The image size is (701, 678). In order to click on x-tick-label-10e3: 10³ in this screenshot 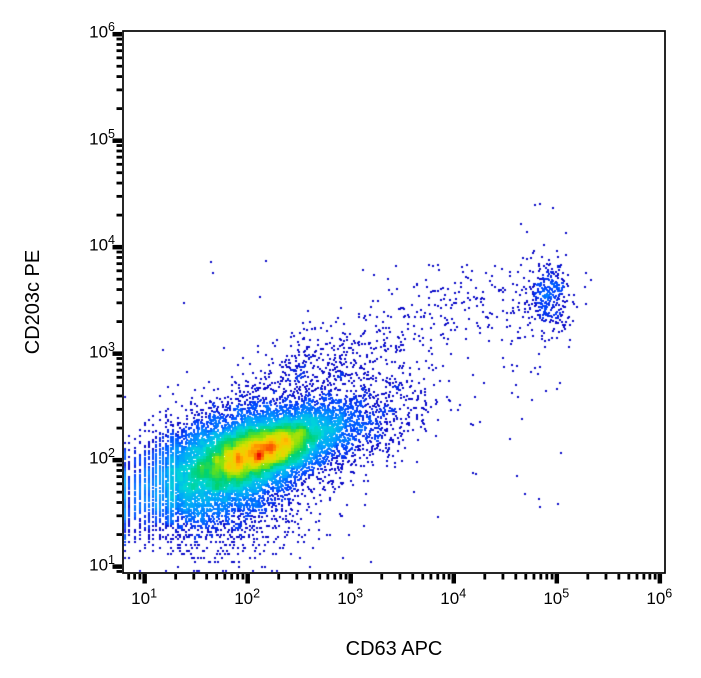, I will do `click(350, 597)`.